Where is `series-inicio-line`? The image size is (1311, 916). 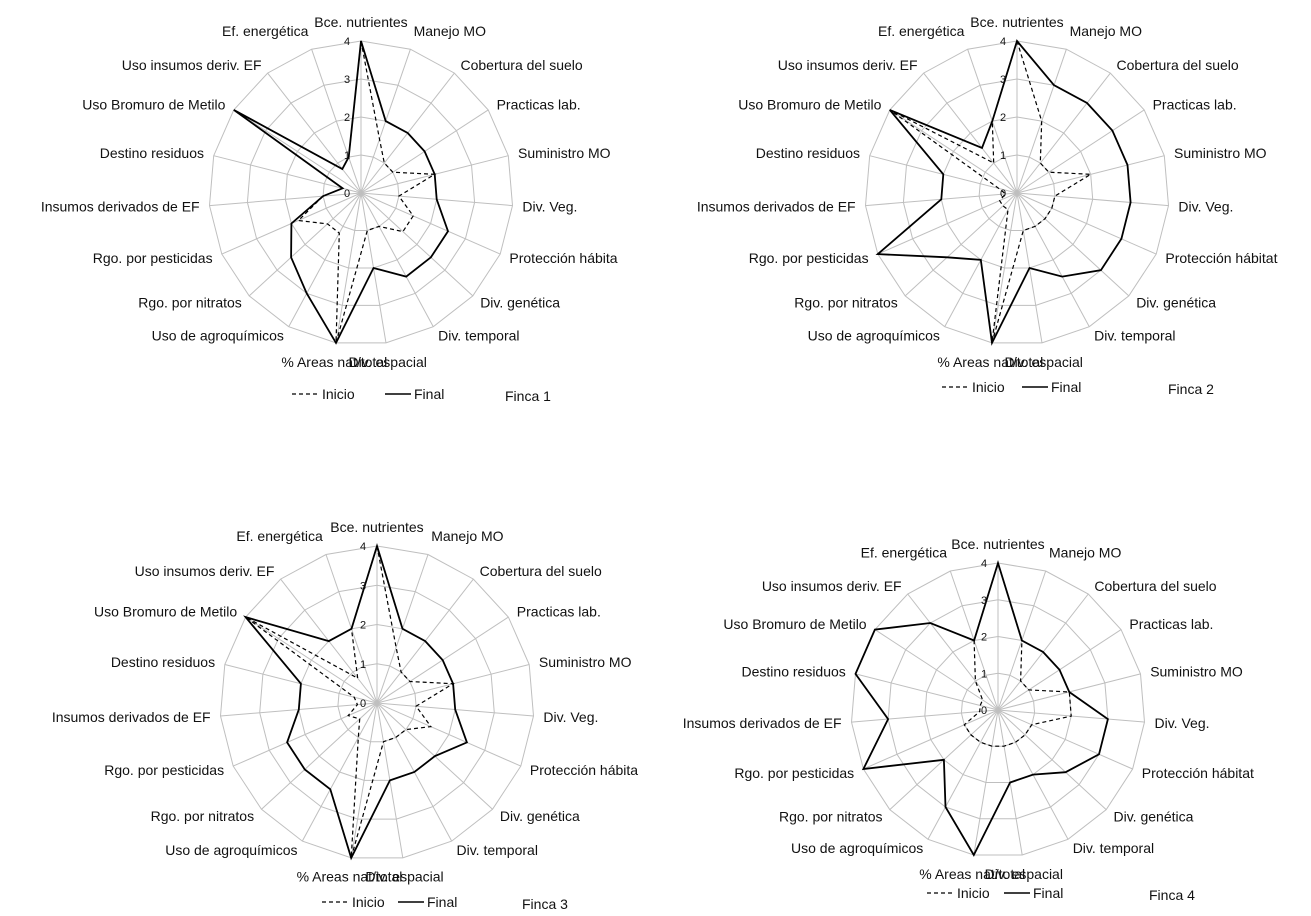
series-inicio-line is located at coordinates (1017, 653).